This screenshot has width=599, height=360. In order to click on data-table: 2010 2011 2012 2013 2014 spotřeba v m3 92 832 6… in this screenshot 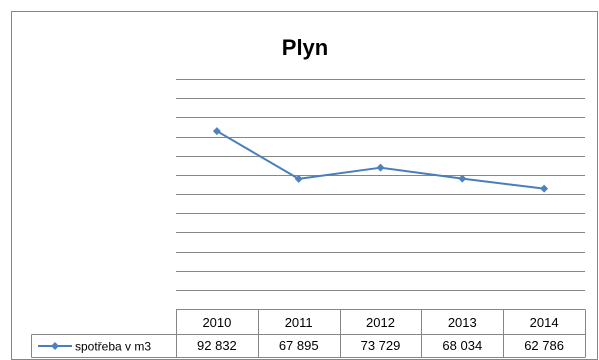, I will do `click(308, 333)`.